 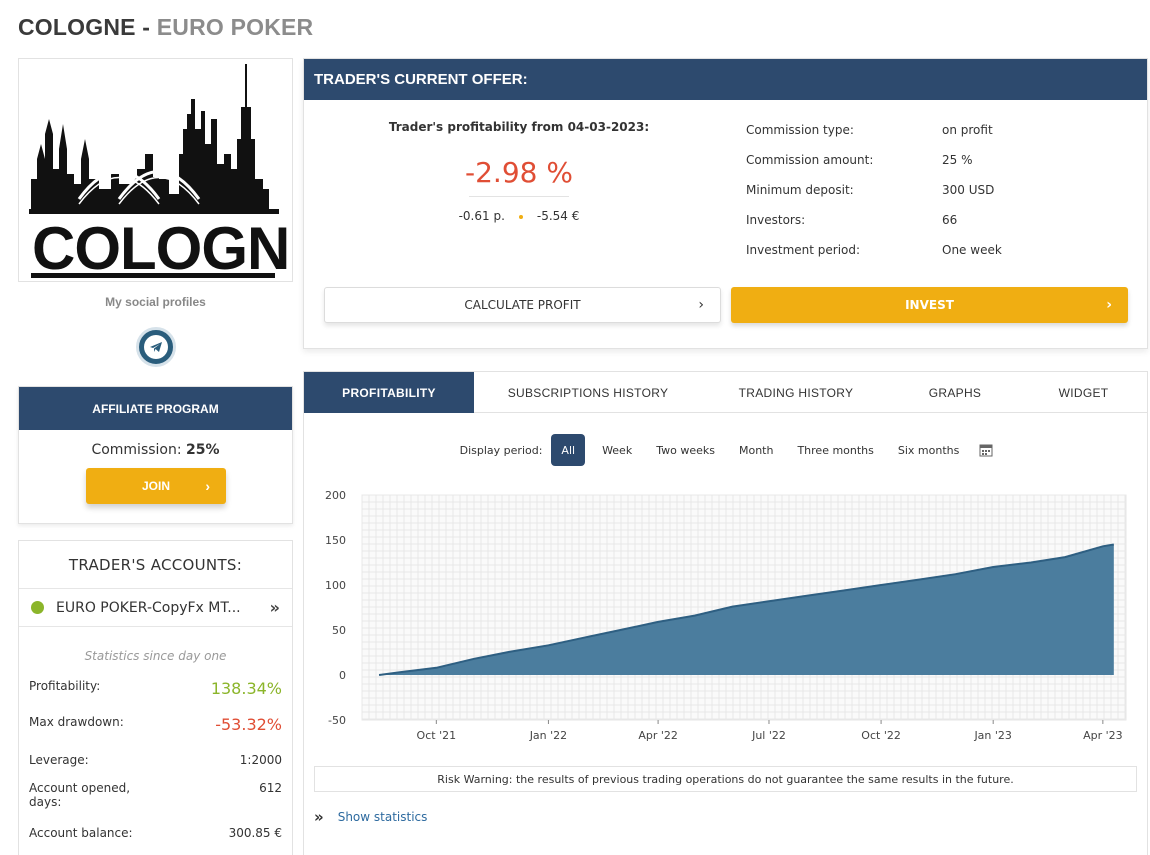 I want to click on traders-accounts-title: TRADER'S ACCOUNTS:, so click(x=155, y=565).